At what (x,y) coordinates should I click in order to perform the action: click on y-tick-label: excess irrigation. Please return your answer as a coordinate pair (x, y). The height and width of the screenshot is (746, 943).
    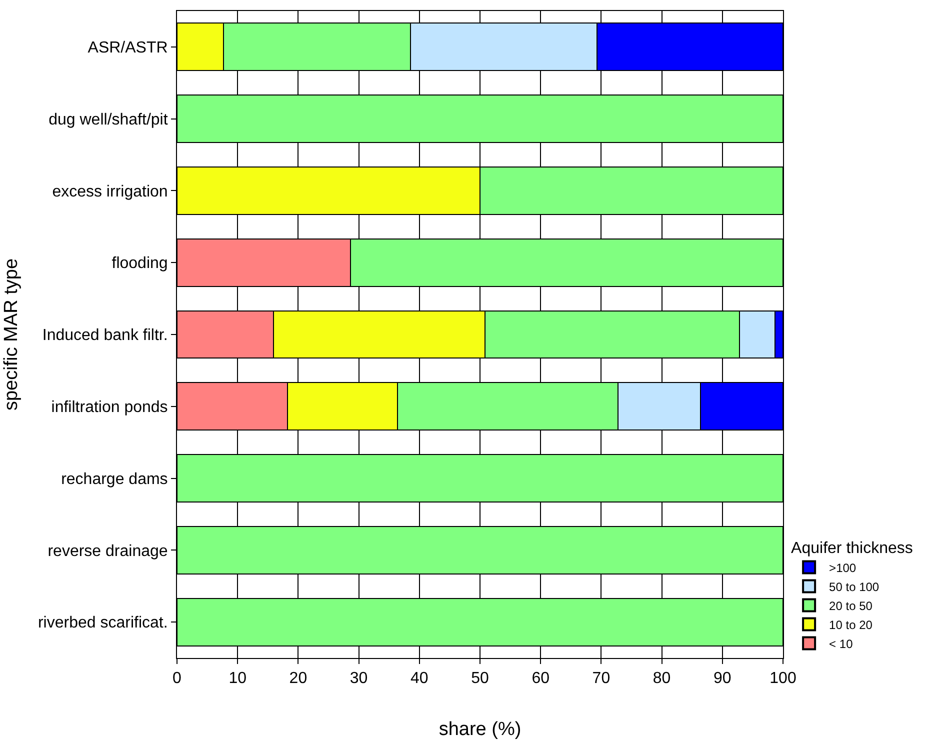
    Looking at the image, I should click on (110, 191).